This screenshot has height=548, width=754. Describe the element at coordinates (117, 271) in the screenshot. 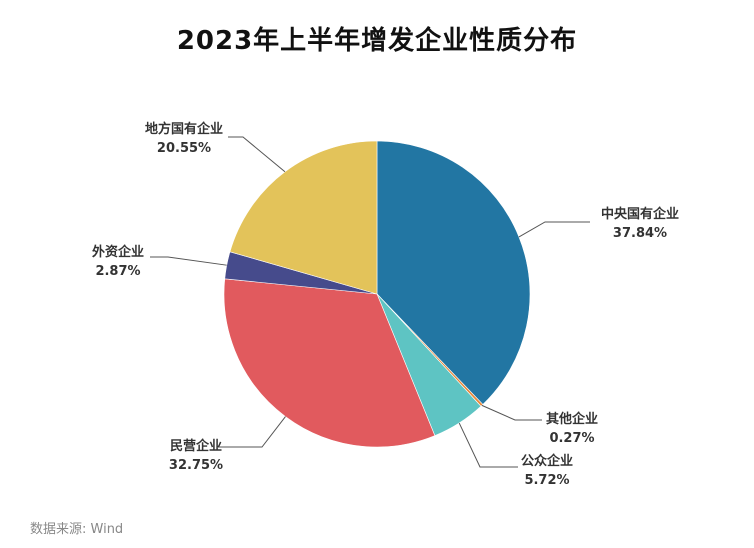

I see `slice-value-label: 2.87%` at that location.